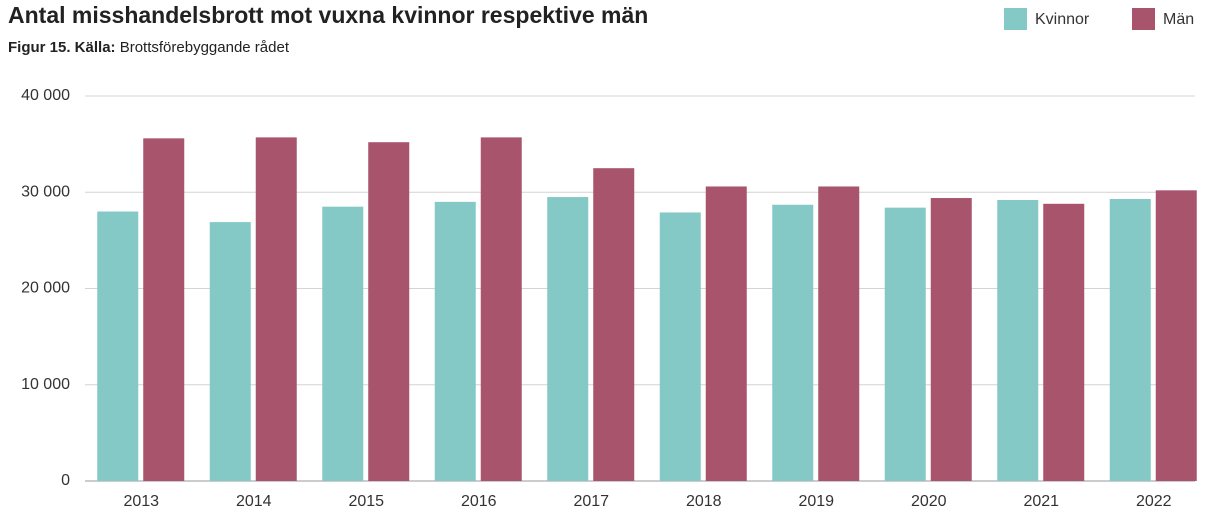 The height and width of the screenshot is (517, 1216). What do you see at coordinates (929, 501) in the screenshot?
I see `x-tick-label: 2020` at bounding box center [929, 501].